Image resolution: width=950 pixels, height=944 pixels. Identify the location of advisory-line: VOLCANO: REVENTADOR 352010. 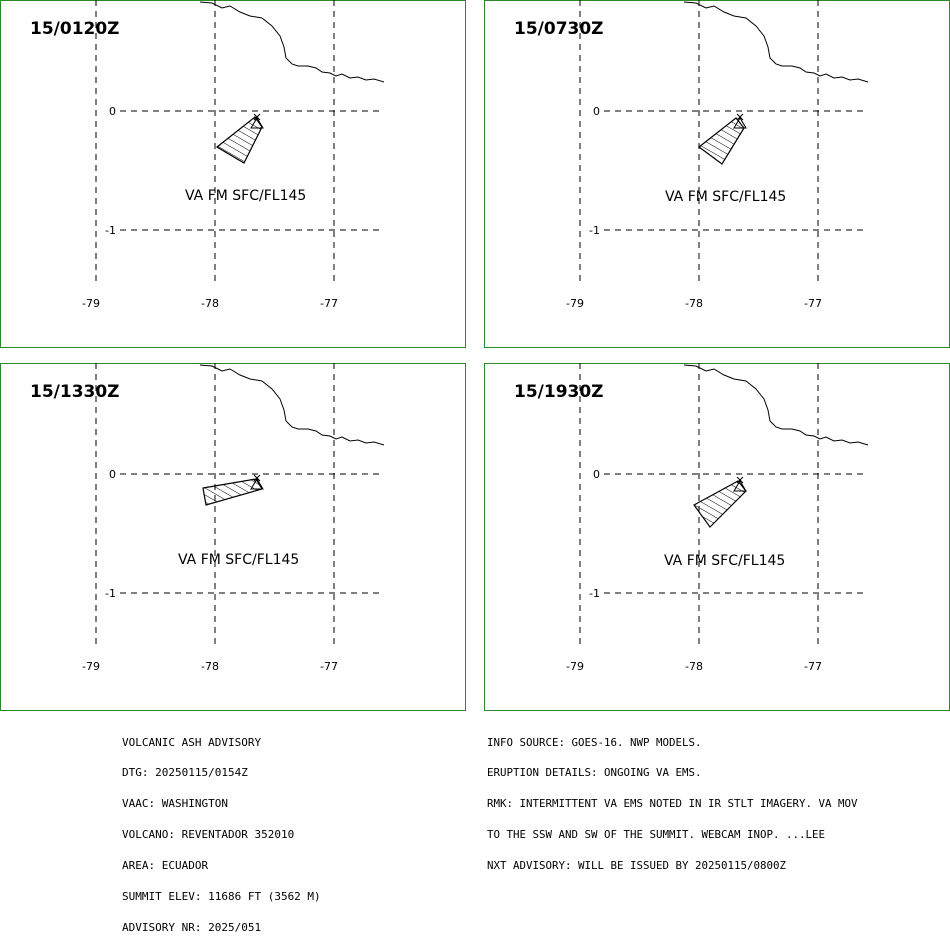
(208, 835).